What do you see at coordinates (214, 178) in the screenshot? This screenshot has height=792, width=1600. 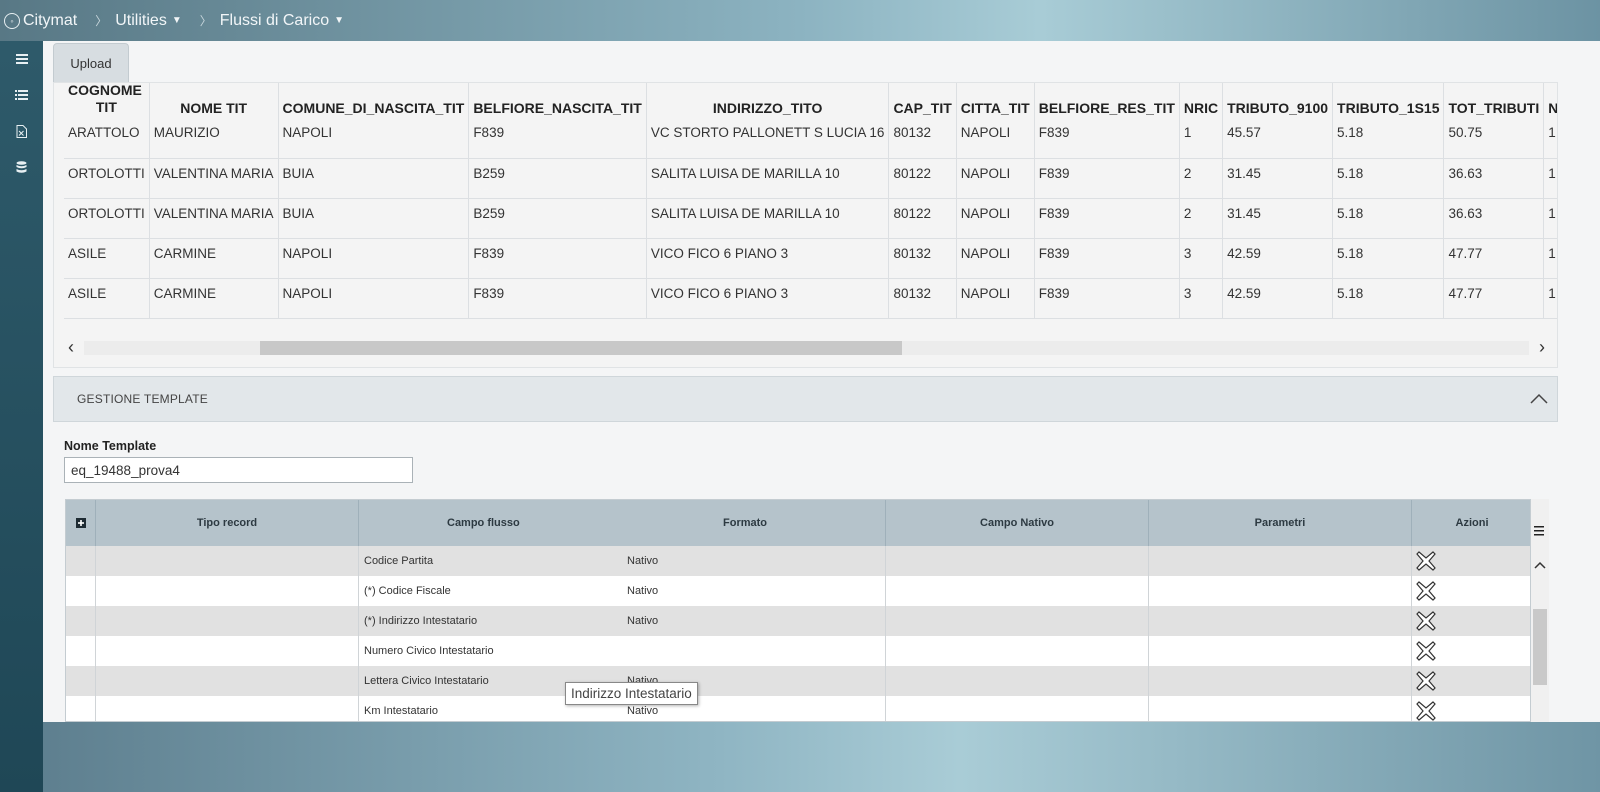 I see `cell: VALENTINA MARIA` at bounding box center [214, 178].